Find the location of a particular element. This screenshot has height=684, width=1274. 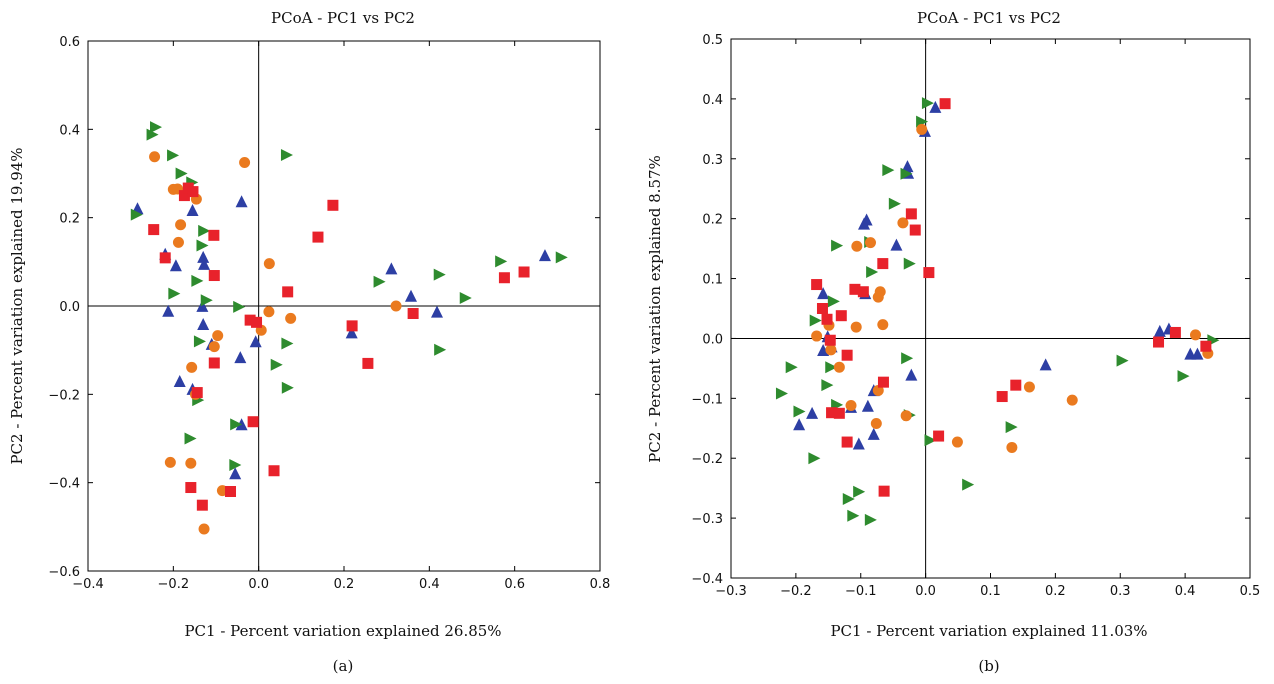

chart-a-ylabel: PC2 - Percent variation explained 19.94% is located at coordinates (17, 305).